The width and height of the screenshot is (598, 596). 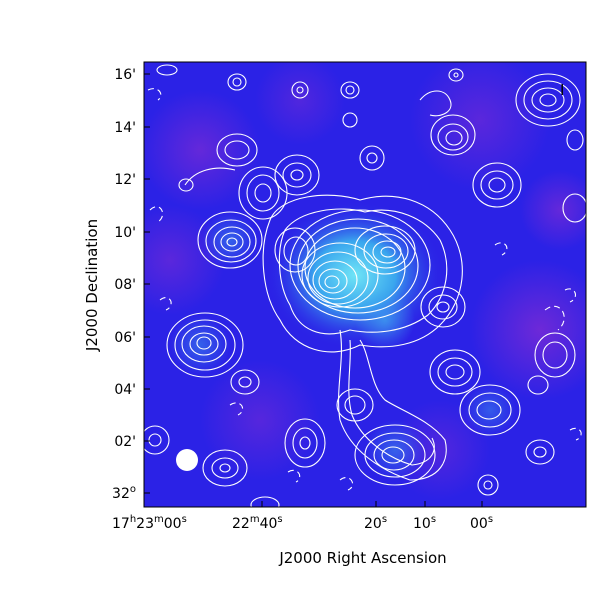 What do you see at coordinates (302, 516) in the screenshot?
I see `x-axis: 17h23m00s 22m40s 20s 10s 00s` at bounding box center [302, 516].